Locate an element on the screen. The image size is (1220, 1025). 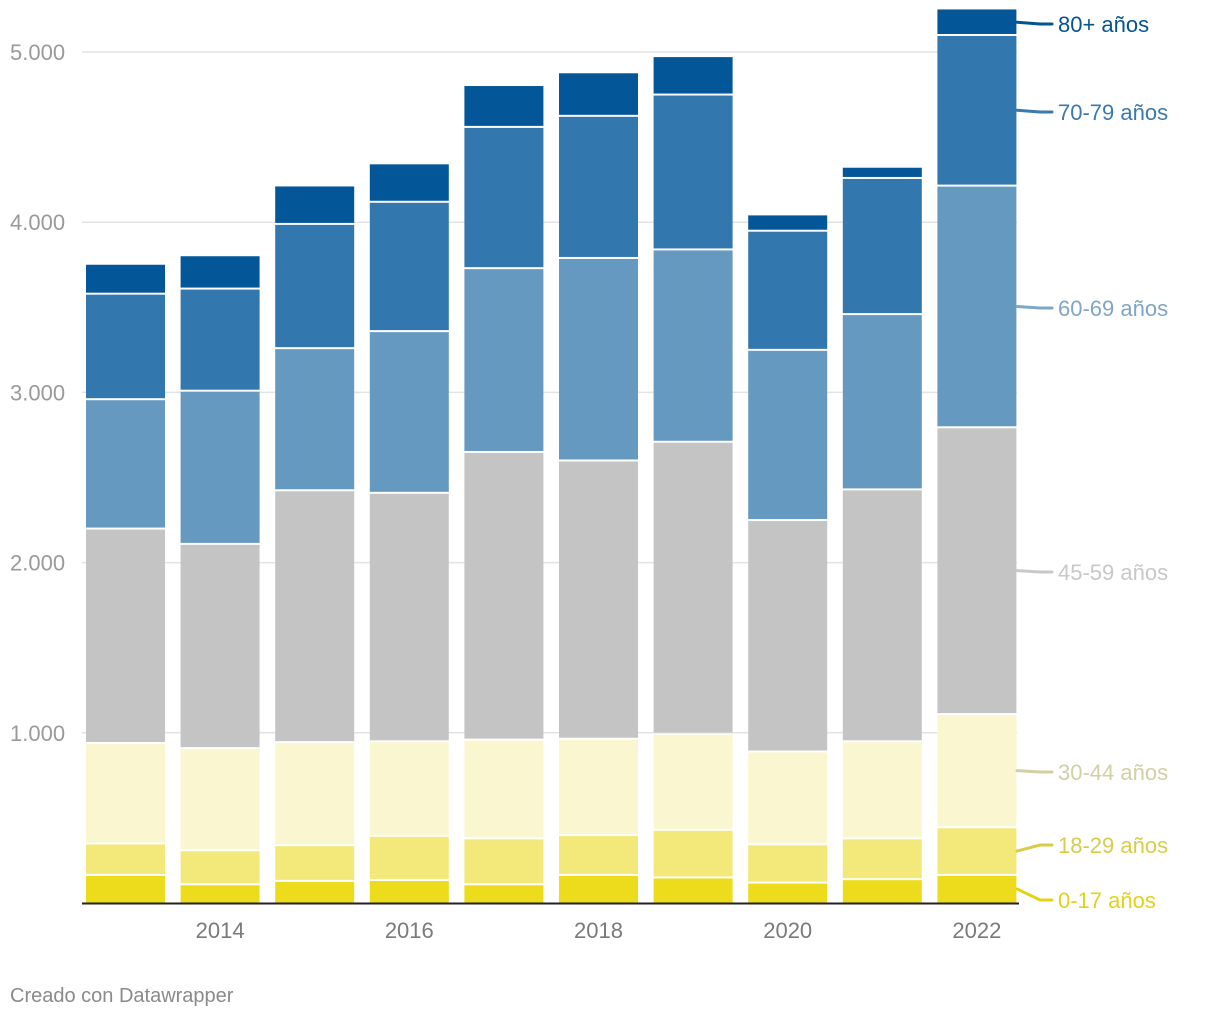
bar-2020-80-a-os is located at coordinates (788, 222).